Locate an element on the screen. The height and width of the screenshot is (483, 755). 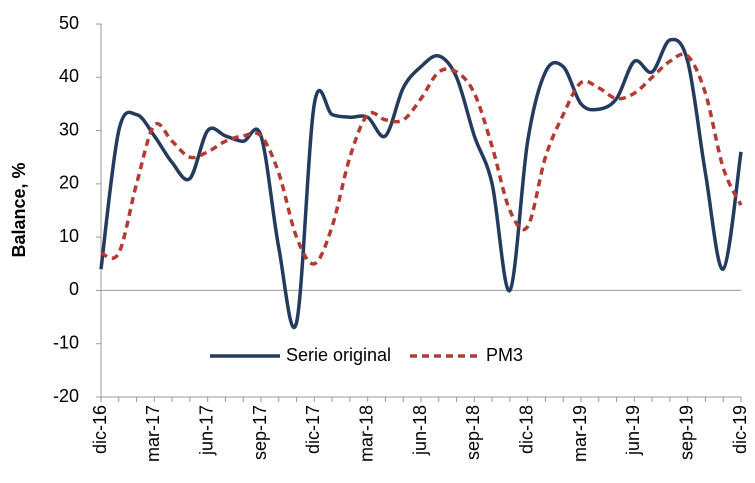
x-tick-label: jun-19 is located at coordinates (633, 430).